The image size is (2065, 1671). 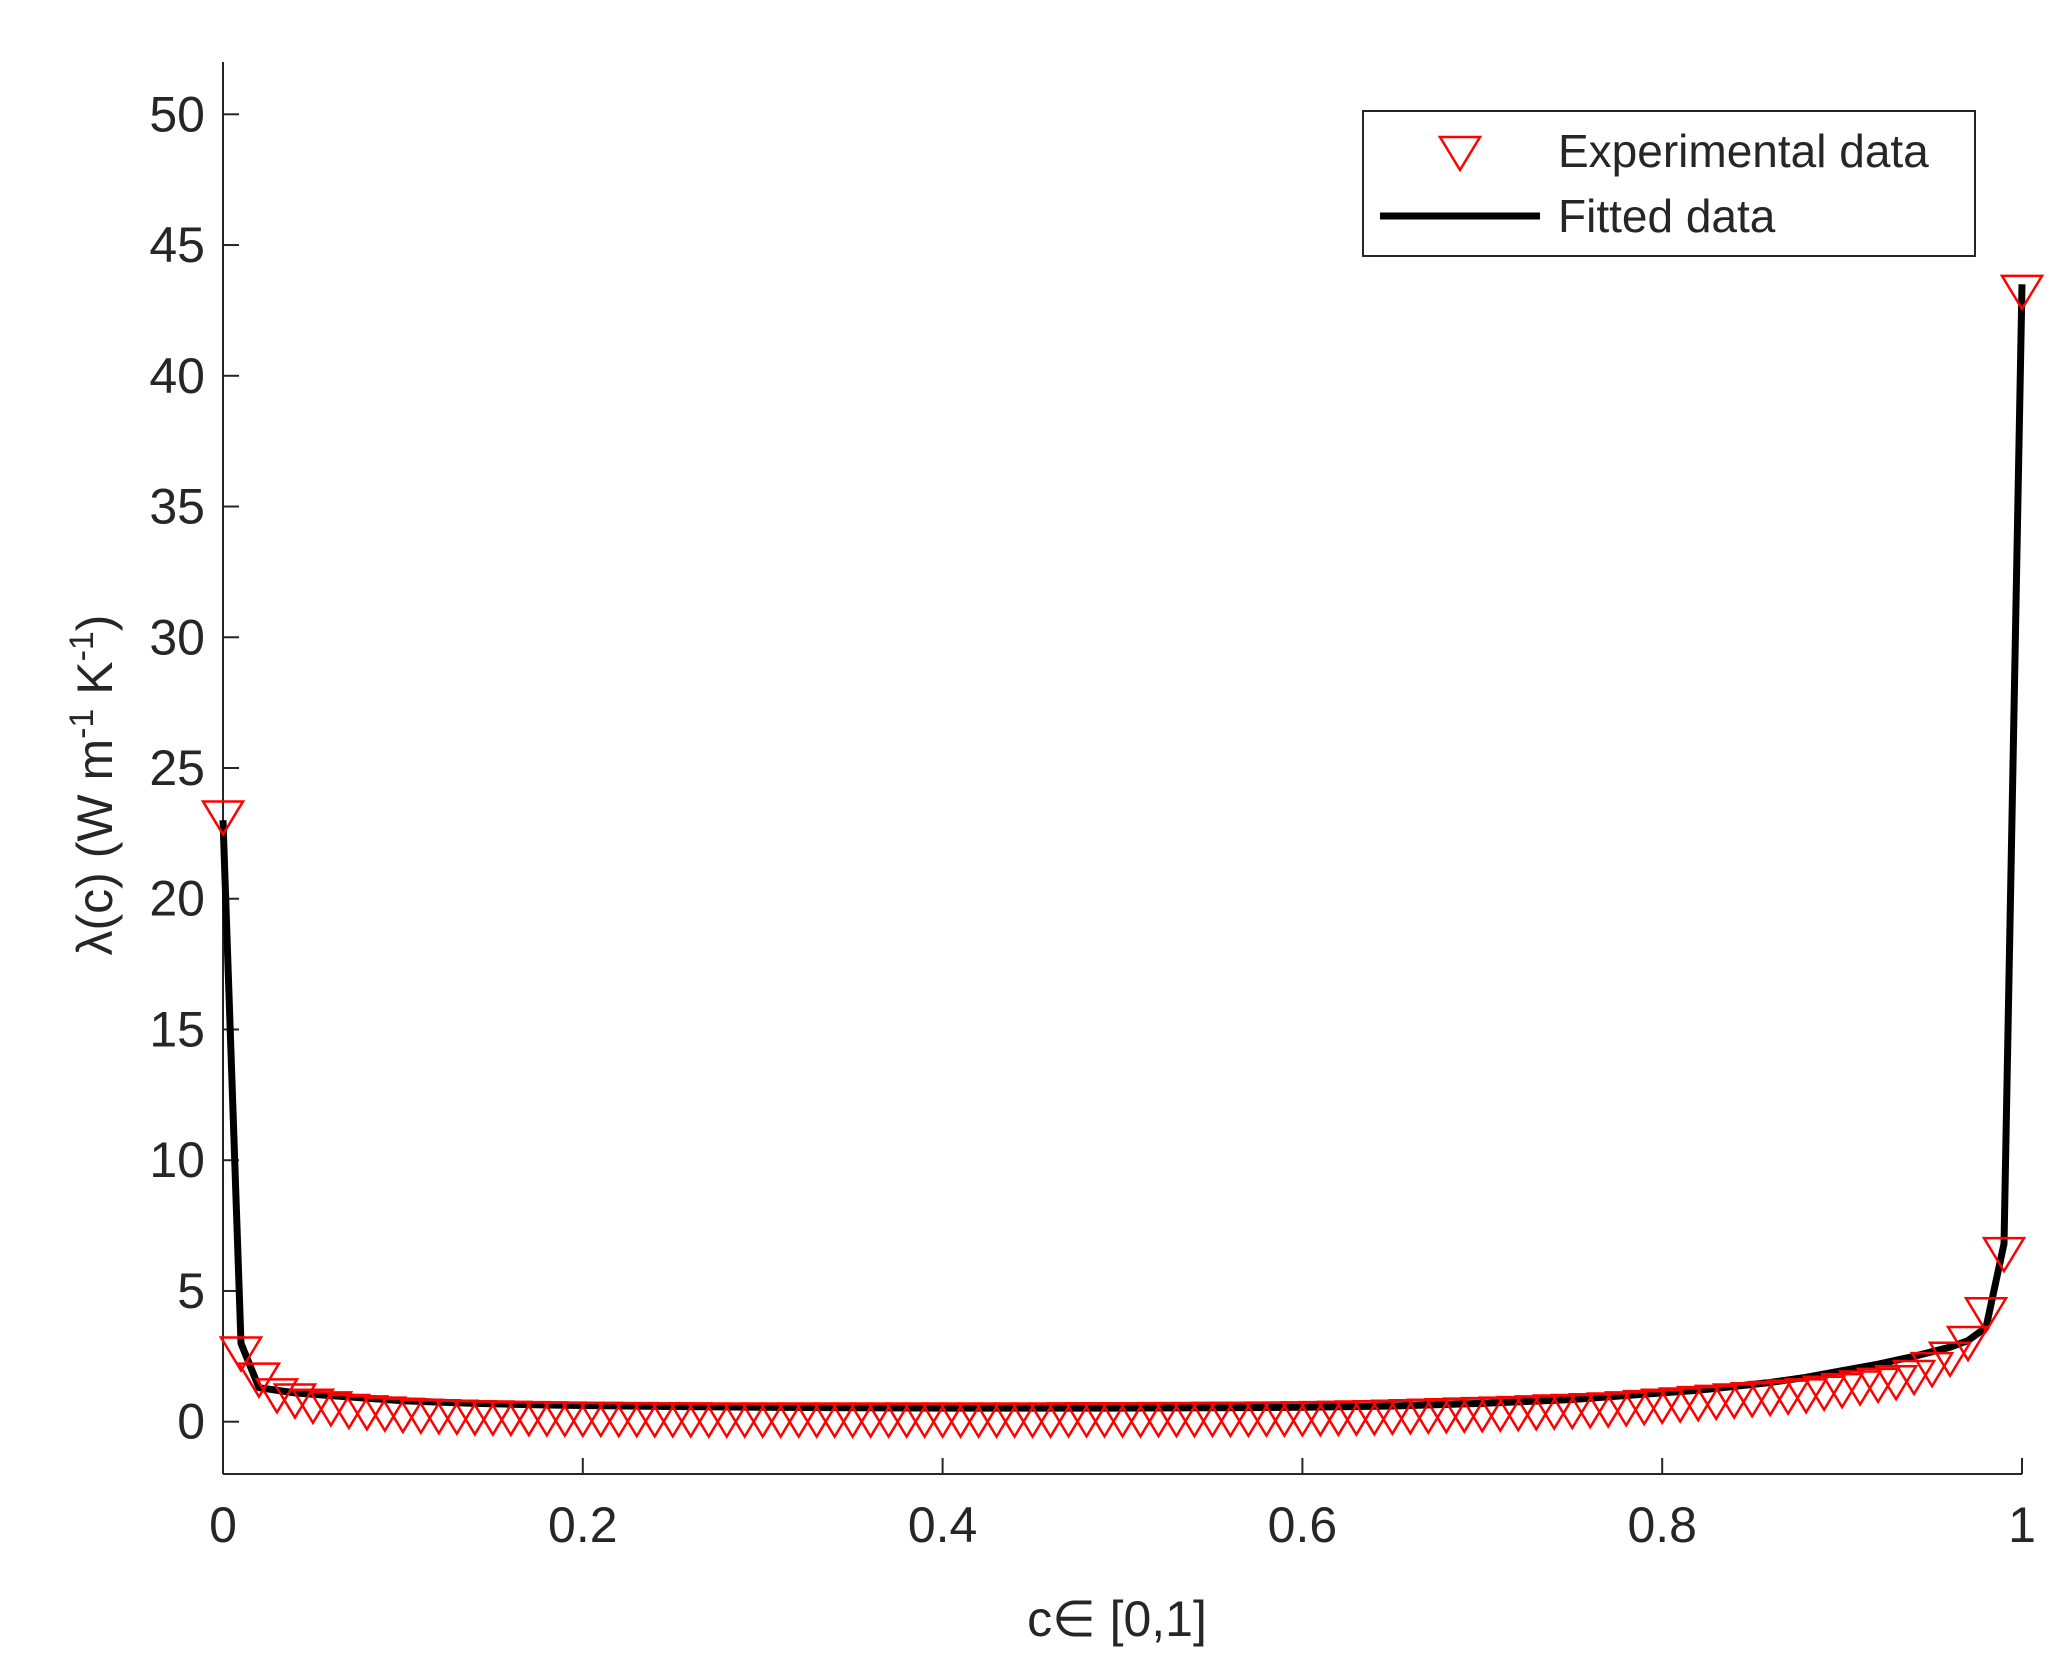 I want to click on x-axis-label: c∈ [0,1], so click(x=1117, y=1619).